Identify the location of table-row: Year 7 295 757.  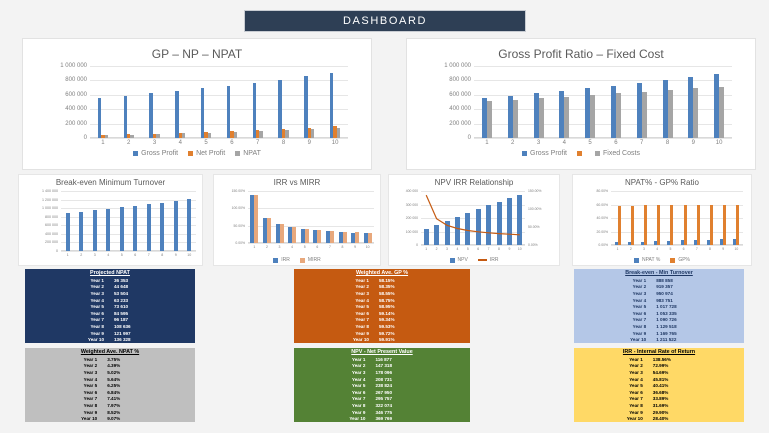
(382, 399).